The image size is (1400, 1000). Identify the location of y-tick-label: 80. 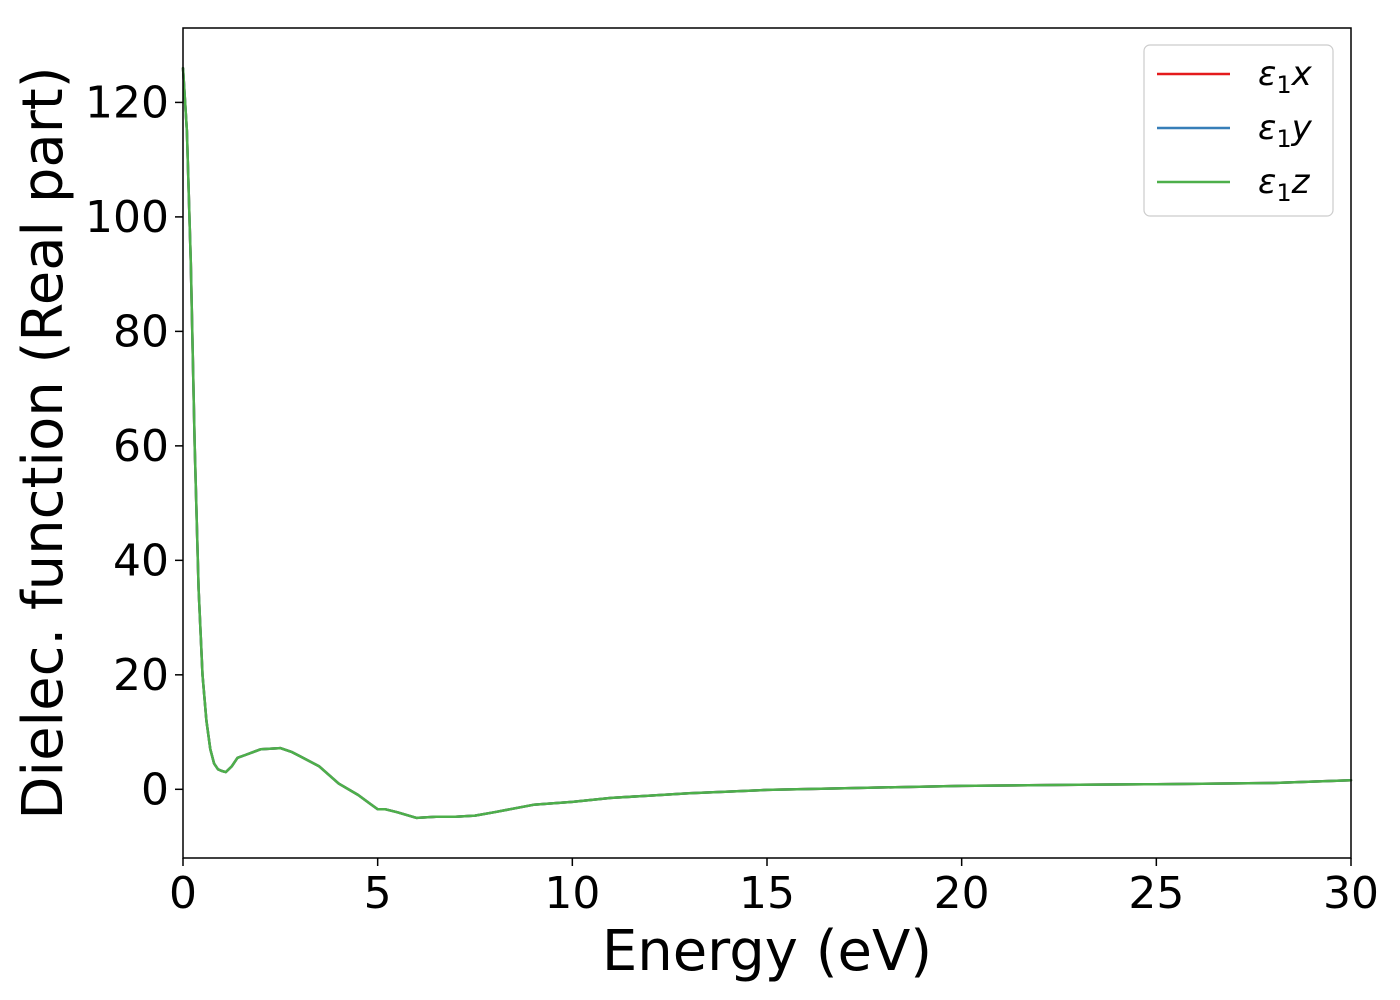
(141, 331).